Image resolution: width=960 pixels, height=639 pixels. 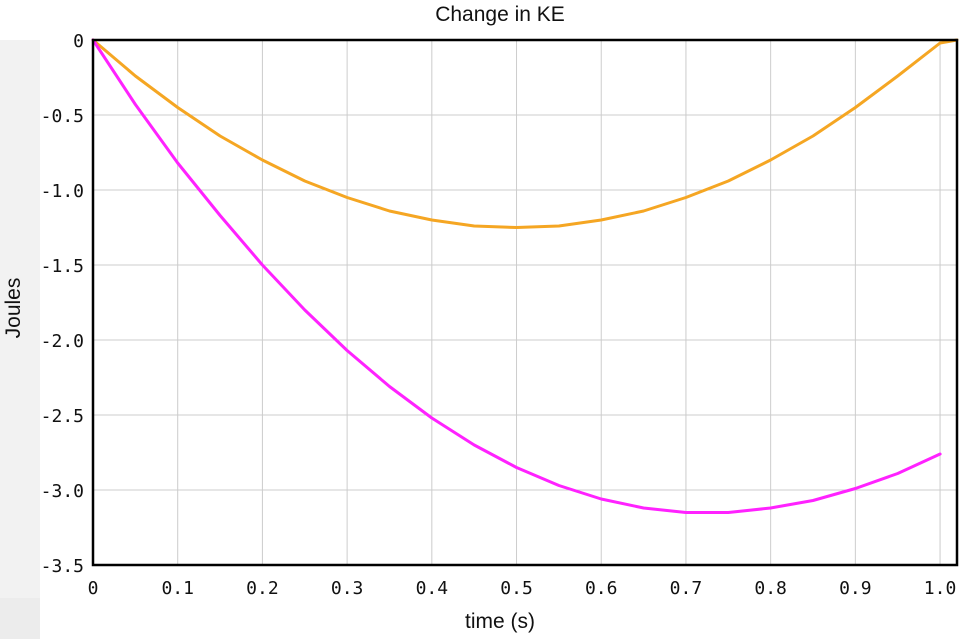 I want to click on y-tick-label: -2.0, so click(x=62, y=341).